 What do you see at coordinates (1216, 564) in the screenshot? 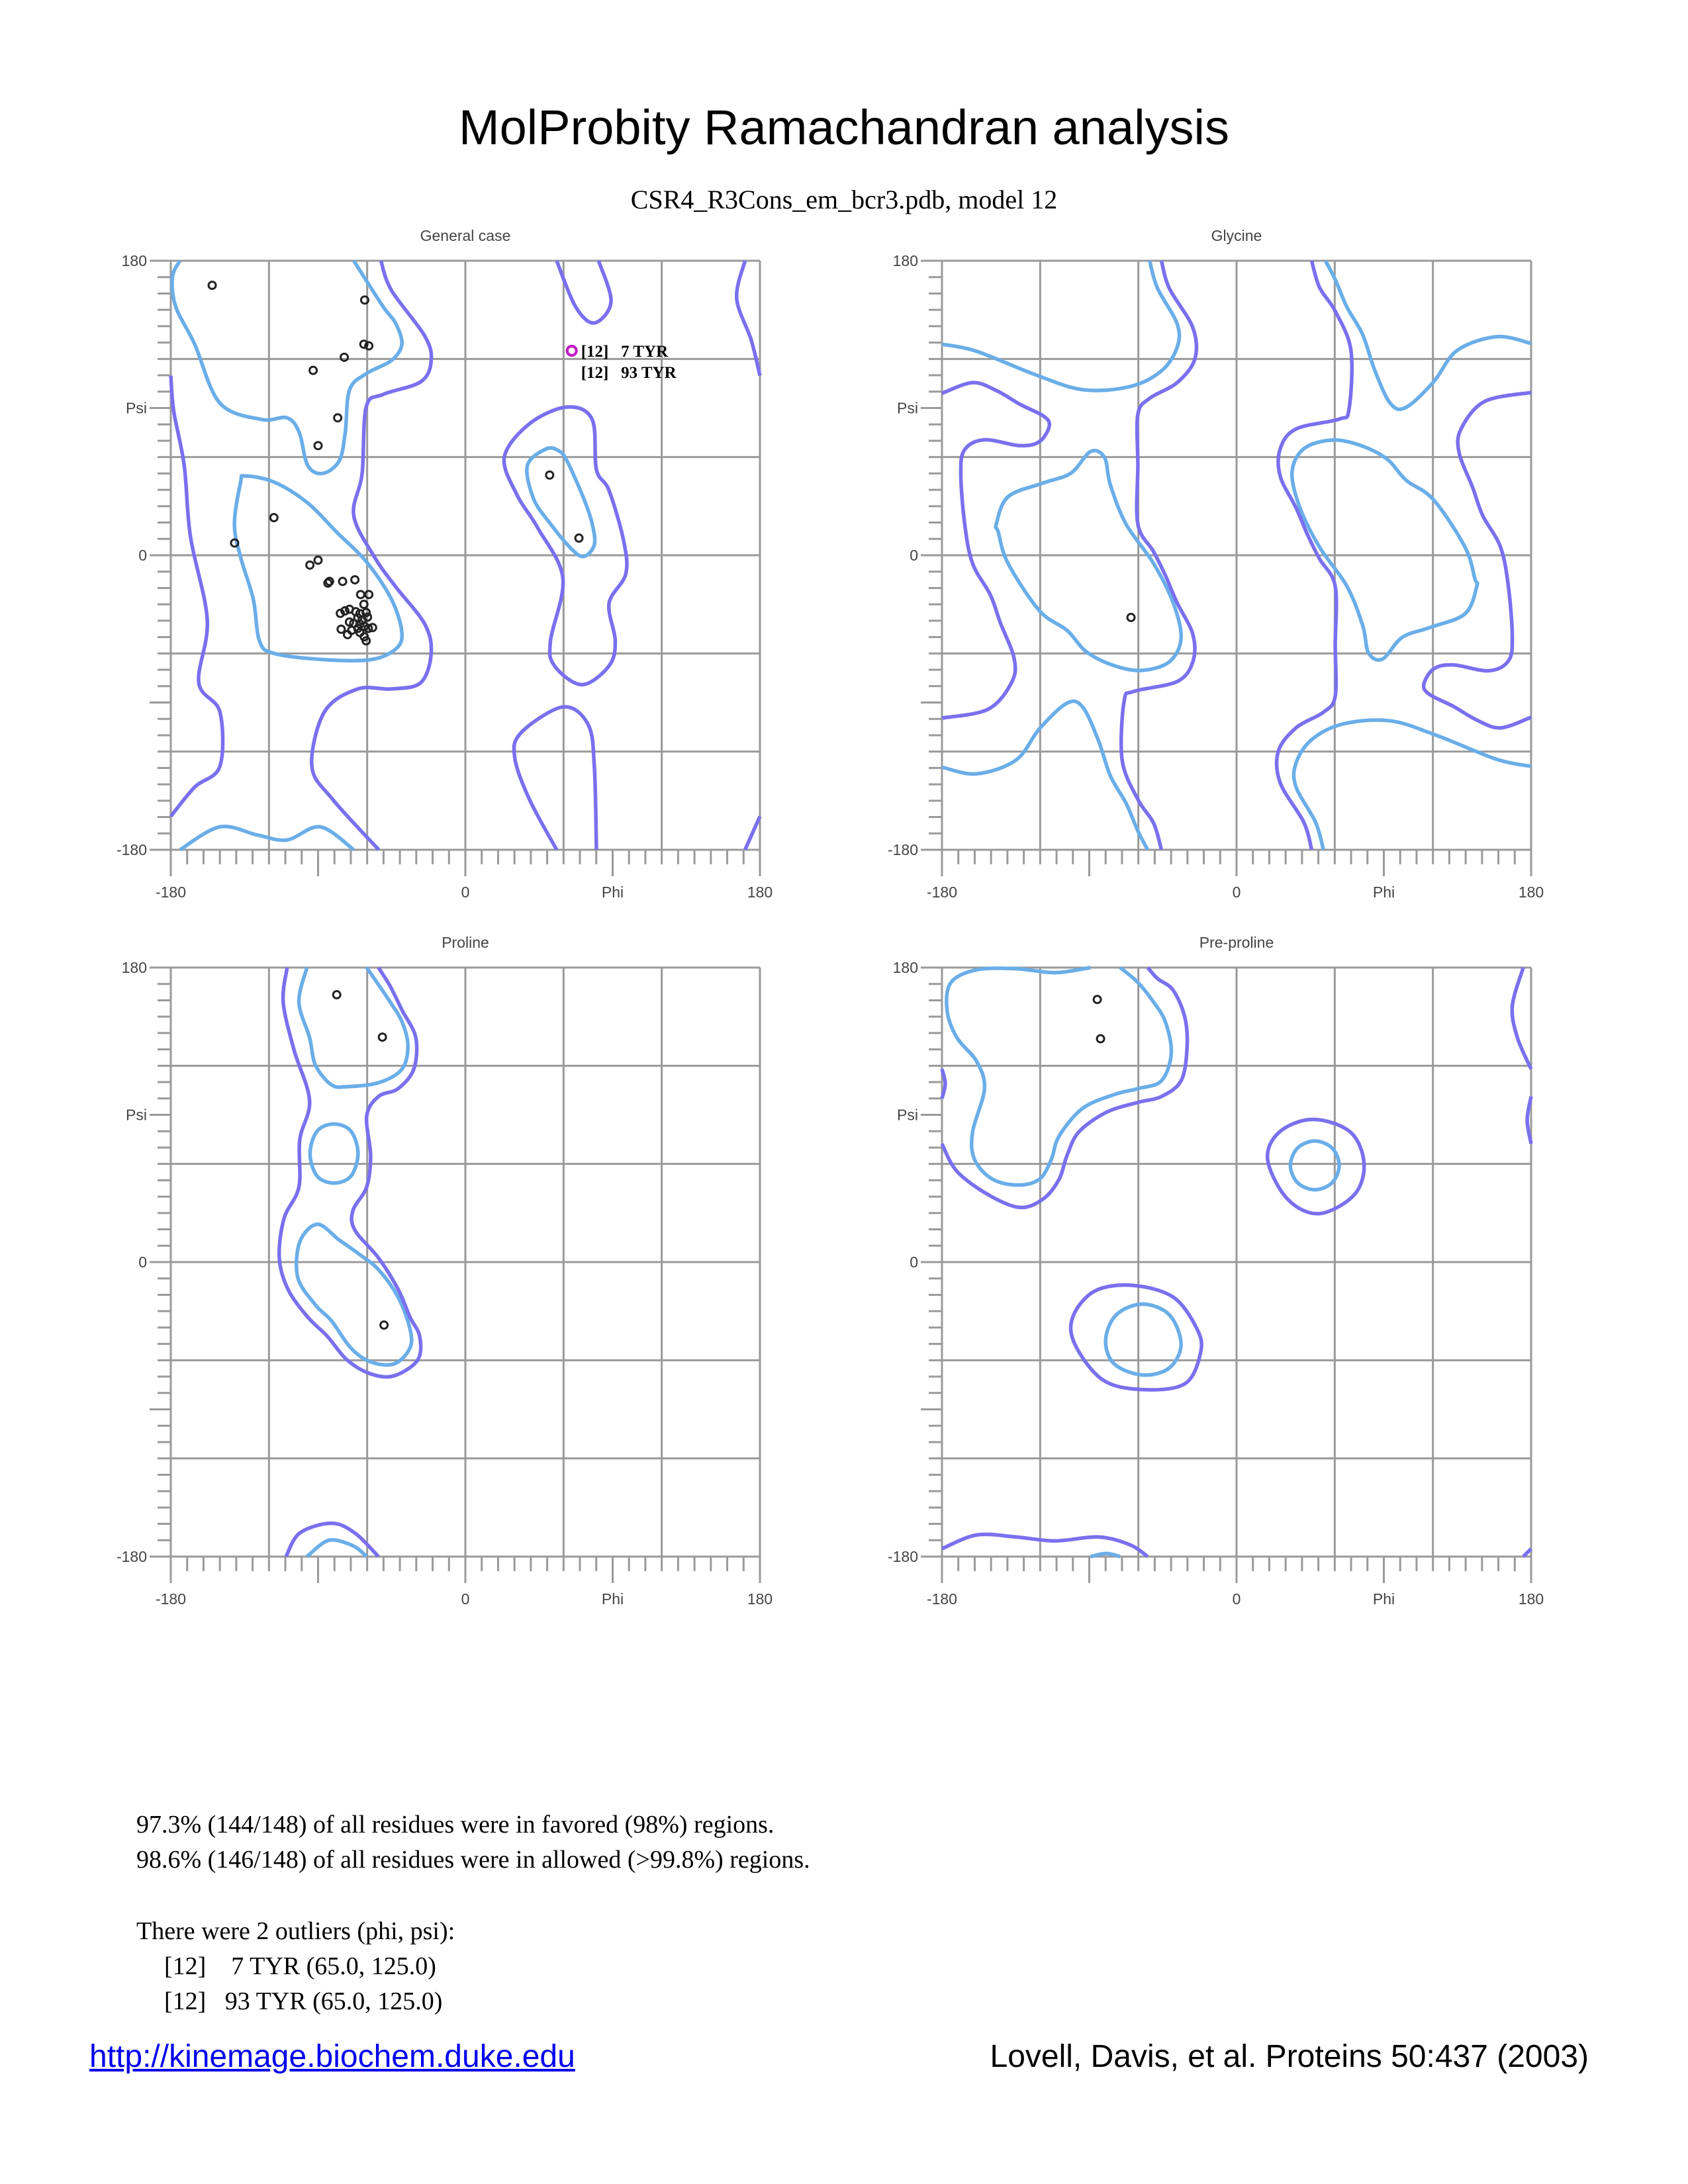
I see `plot-glycine: Glycine -180 0 180 180 0 -180 Phi Psi` at bounding box center [1216, 564].